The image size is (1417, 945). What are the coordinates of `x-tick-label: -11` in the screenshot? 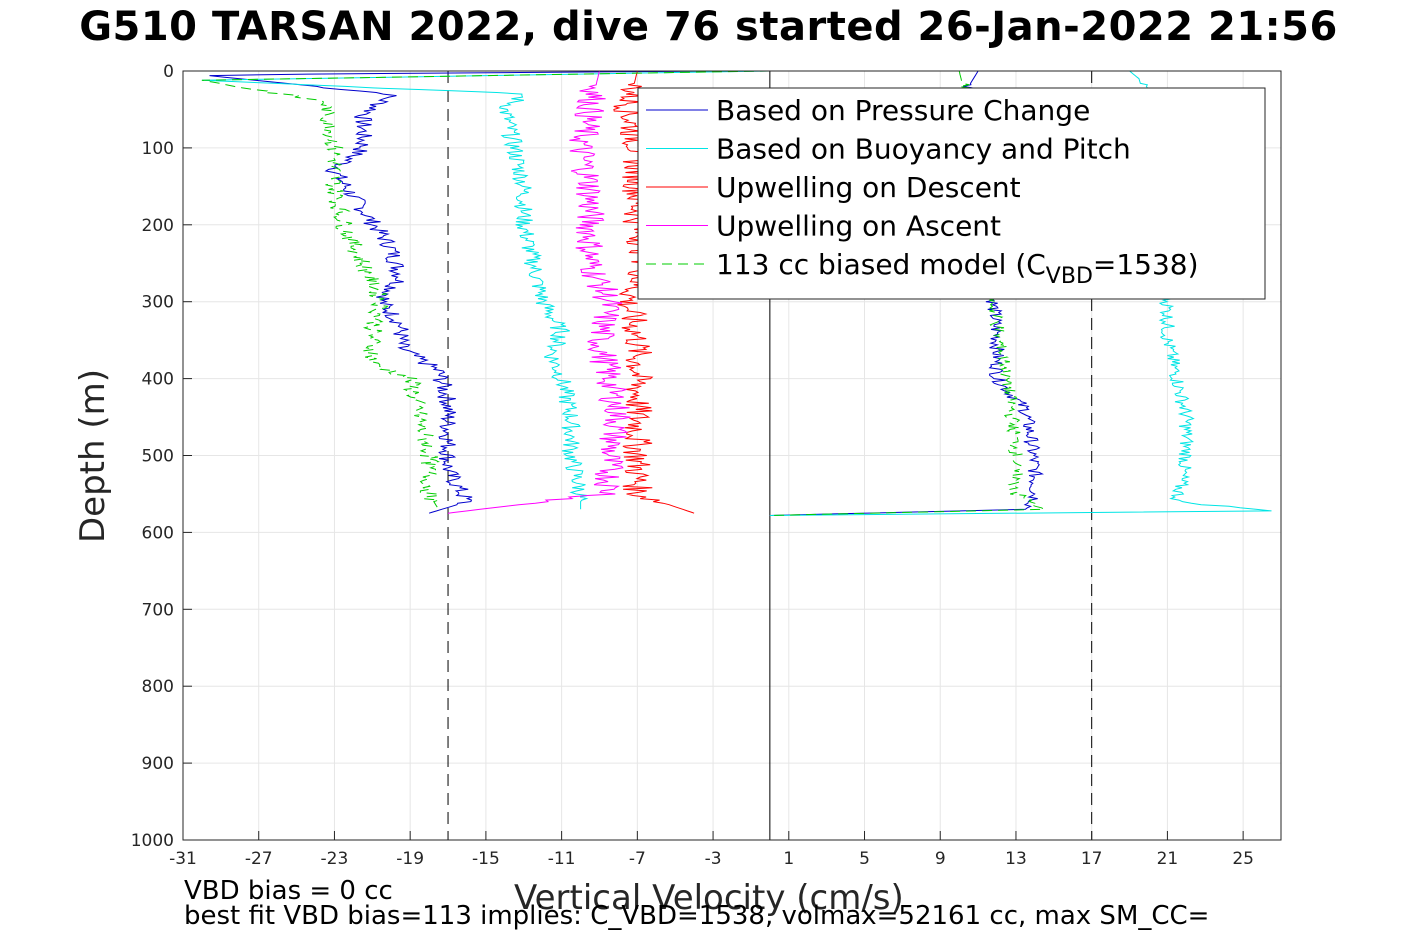 It's located at (562, 859).